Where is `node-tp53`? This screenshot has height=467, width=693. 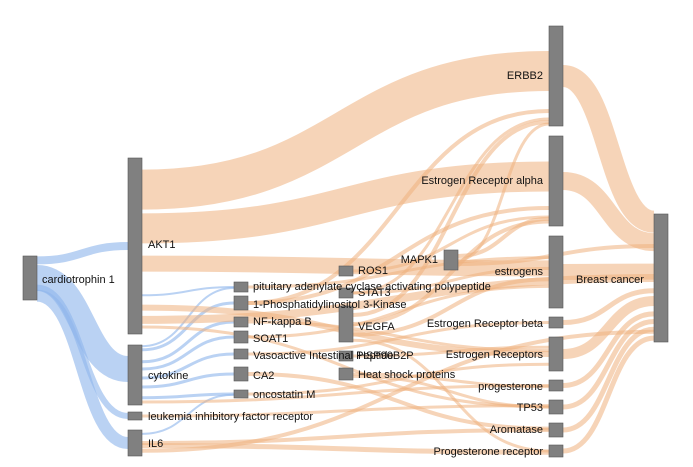
node-tp53 is located at coordinates (556, 407).